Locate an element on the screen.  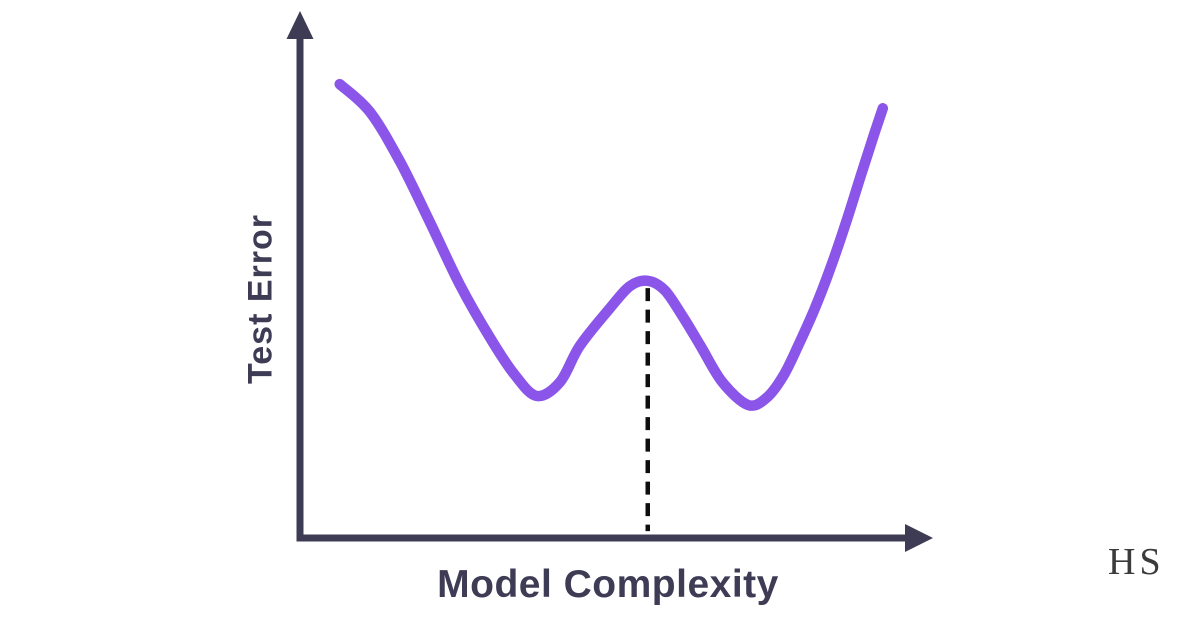
y-axis-label: Test Error is located at coordinates (260, 299).